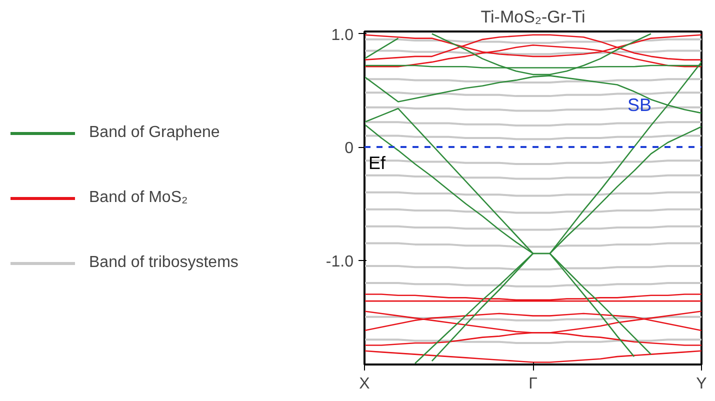 Image resolution: width=715 pixels, height=401 pixels. What do you see at coordinates (154, 133) in the screenshot?
I see `legend-label: Band of Graphene` at bounding box center [154, 133].